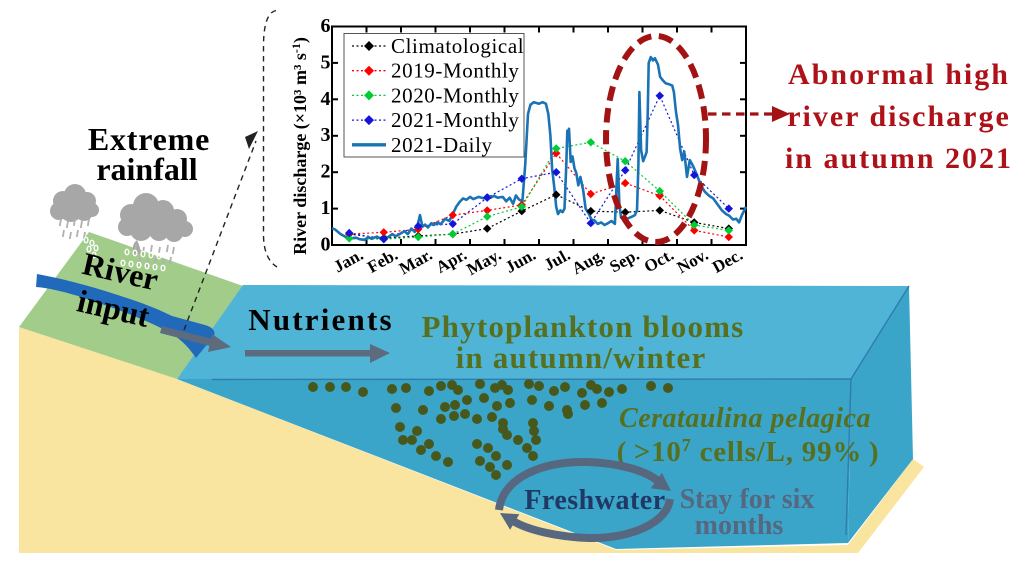 Image resolution: width=1024 pixels, height=565 pixels. What do you see at coordinates (457, 46) in the screenshot?
I see `svg-text: Climatological` at bounding box center [457, 46].